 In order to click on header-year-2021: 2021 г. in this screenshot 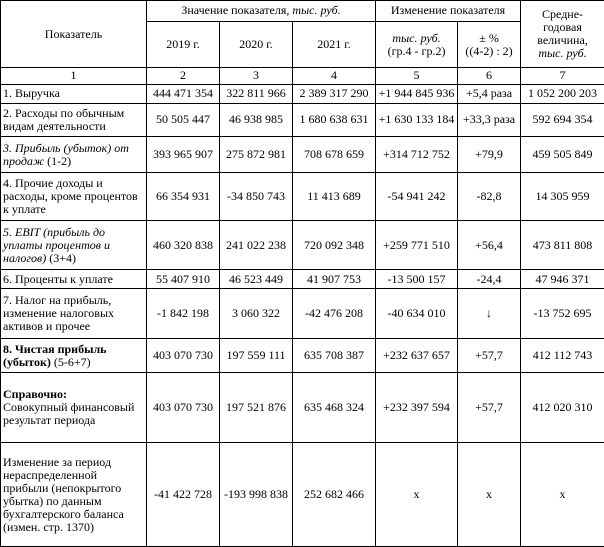, I will do `click(334, 44)`.